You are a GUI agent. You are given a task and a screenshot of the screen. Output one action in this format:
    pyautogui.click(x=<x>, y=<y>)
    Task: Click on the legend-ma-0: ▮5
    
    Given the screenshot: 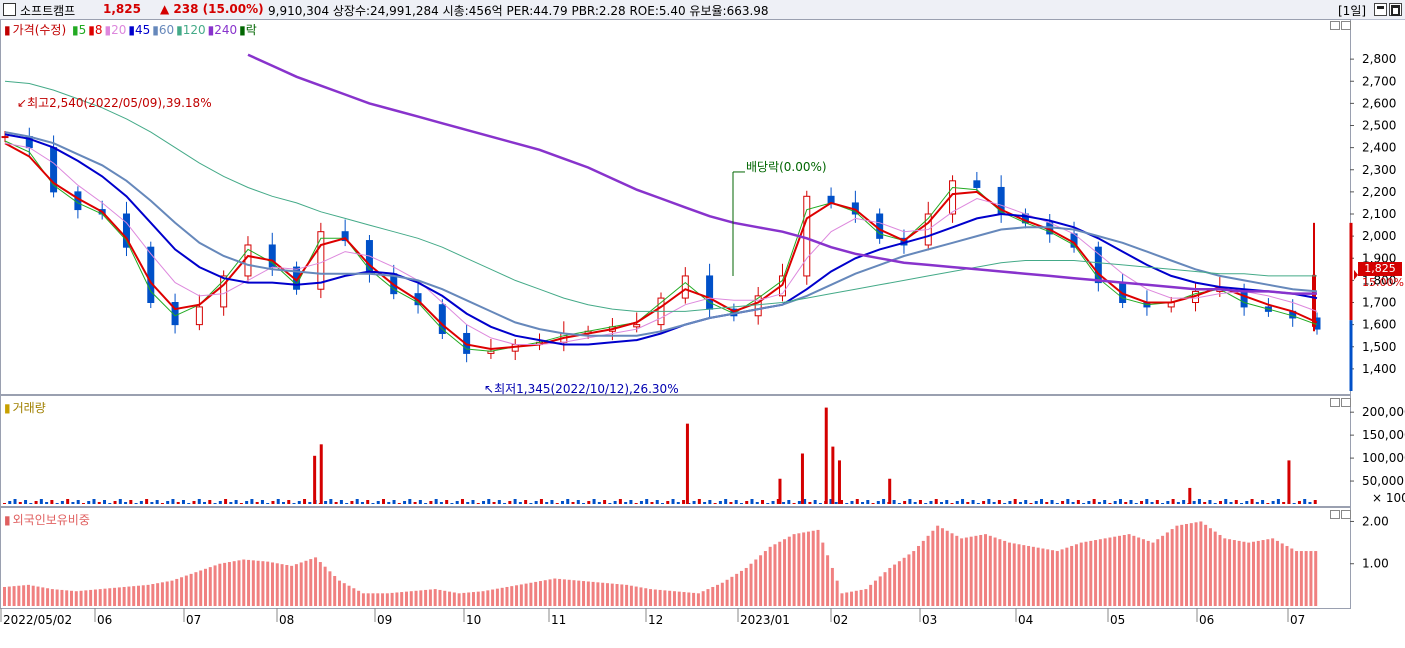 What is the action you would take?
    pyautogui.click(x=79, y=30)
    